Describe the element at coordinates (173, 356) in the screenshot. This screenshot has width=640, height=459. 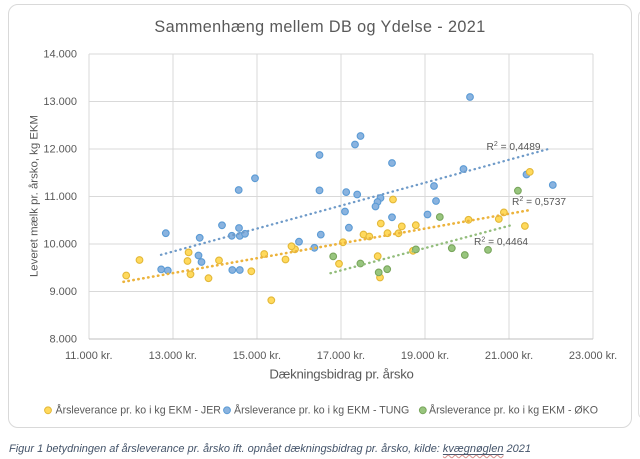
I see `svg-text: 13.000 kr.` at that location.